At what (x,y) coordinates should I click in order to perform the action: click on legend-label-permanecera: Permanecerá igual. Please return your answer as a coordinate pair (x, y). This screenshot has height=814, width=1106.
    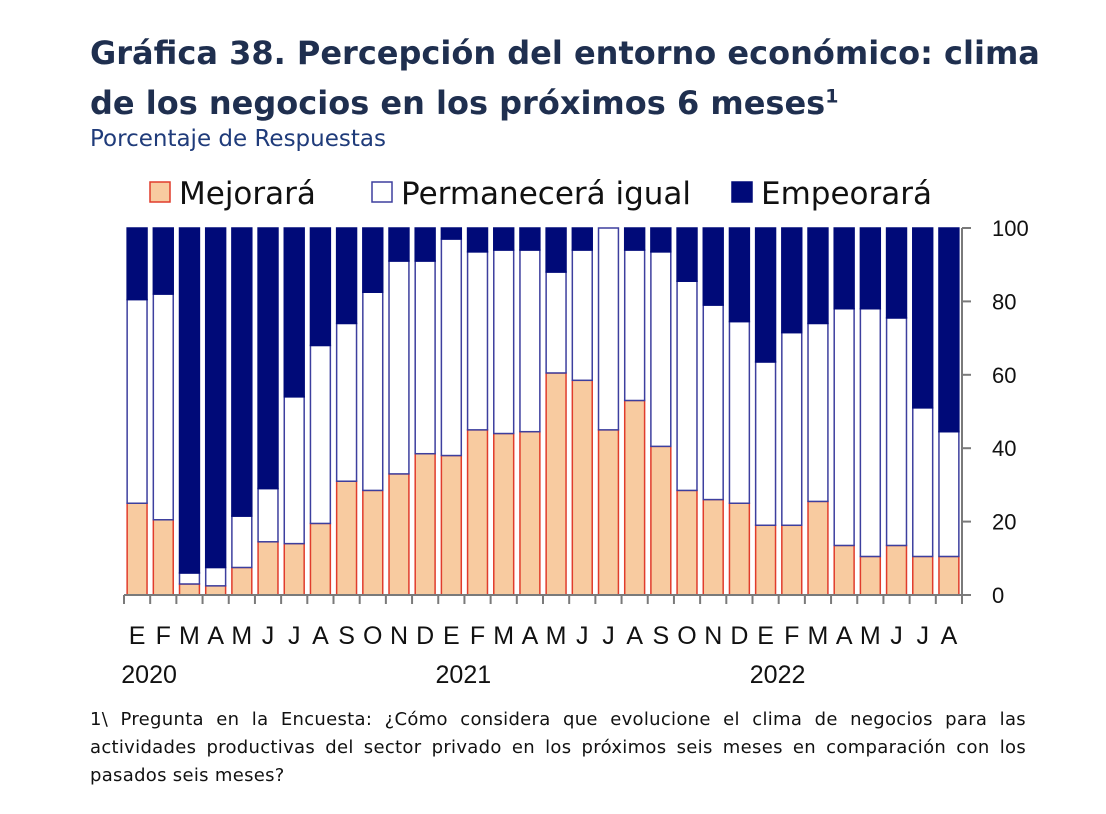
    Looking at the image, I should click on (546, 194).